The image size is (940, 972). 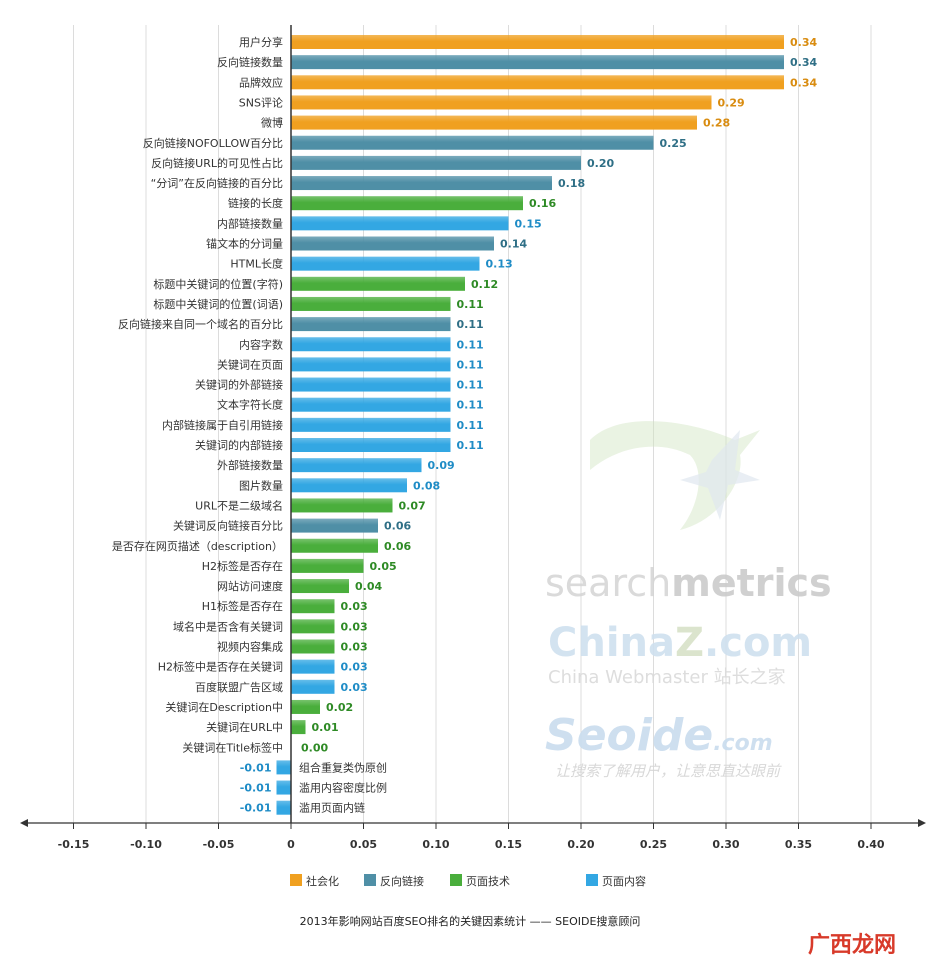 I want to click on category-label: 微博, so click(x=272, y=123).